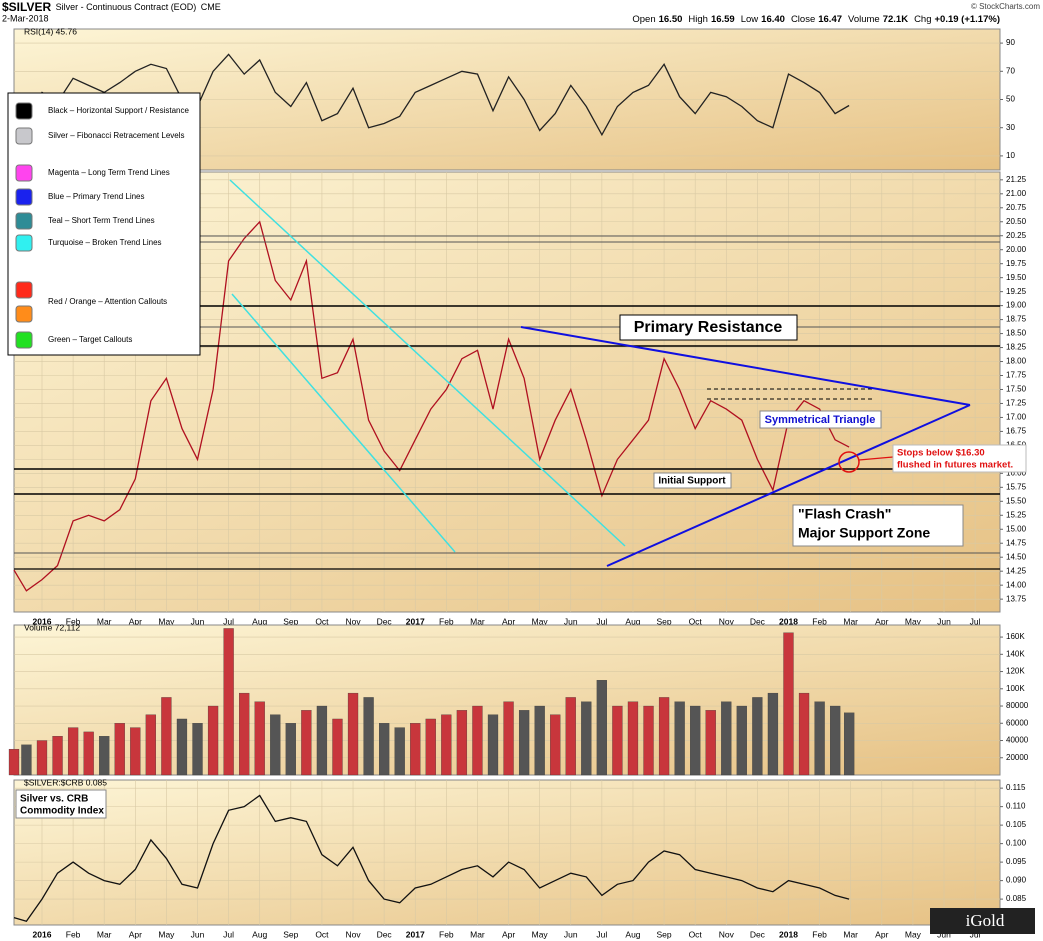 The height and width of the screenshot is (941, 1043). I want to click on y-tick-label: 0.085, so click(1016, 898).